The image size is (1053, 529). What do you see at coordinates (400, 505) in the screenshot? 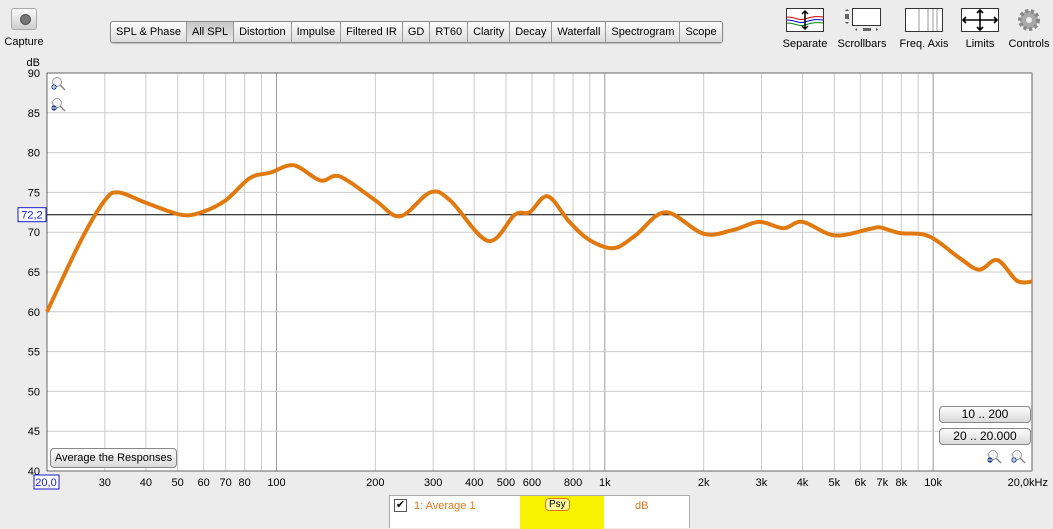
I see `trace-checkbox: ✔` at bounding box center [400, 505].